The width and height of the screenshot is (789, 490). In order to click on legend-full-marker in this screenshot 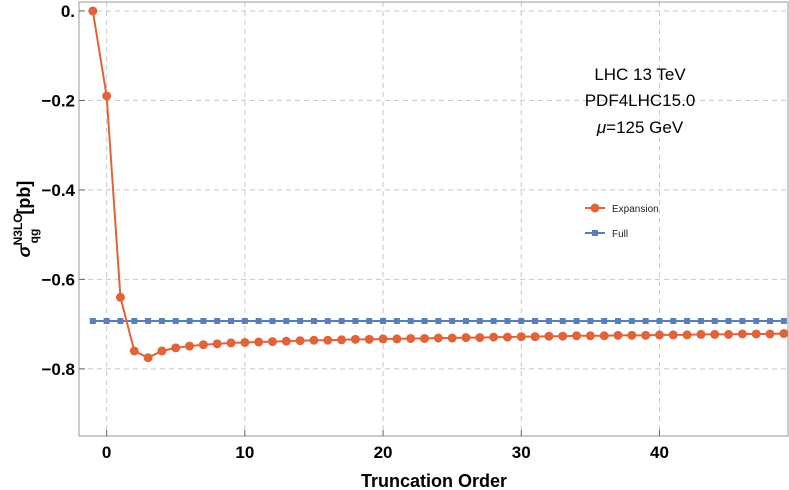, I will do `click(595, 233)`.